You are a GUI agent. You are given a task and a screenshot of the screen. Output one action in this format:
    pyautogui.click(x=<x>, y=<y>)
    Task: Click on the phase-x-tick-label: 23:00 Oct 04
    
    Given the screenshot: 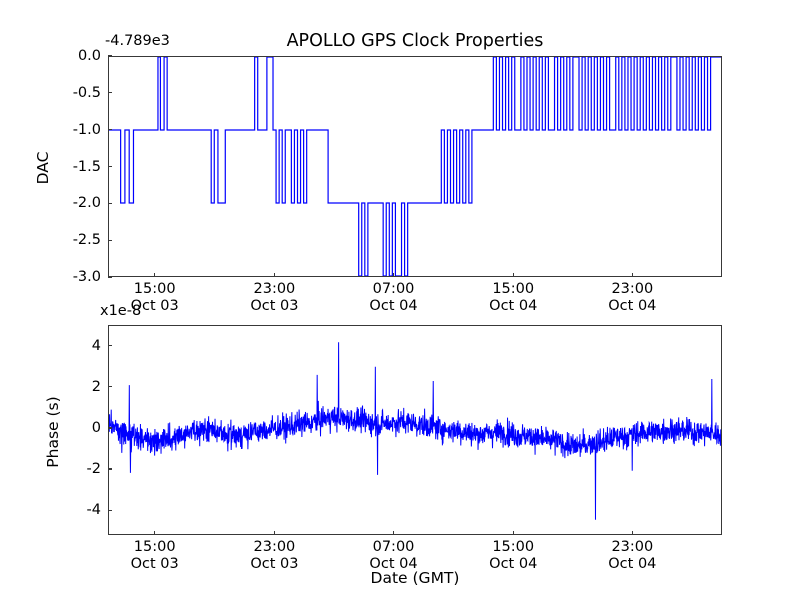 What is the action you would take?
    pyautogui.click(x=632, y=556)
    